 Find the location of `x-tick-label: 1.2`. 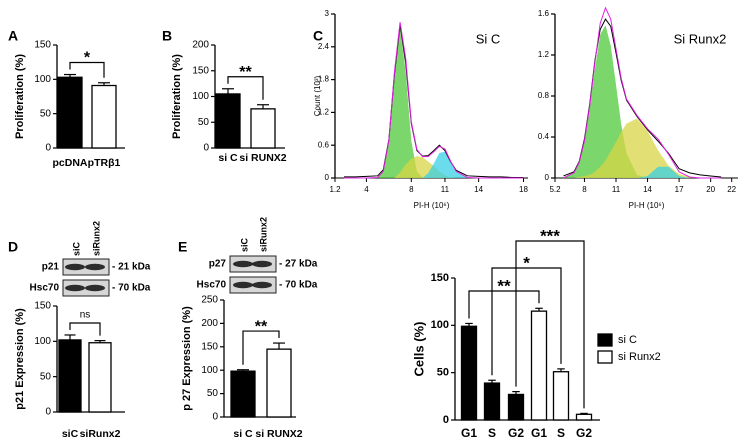

x-tick-label: 1.2 is located at coordinates (335, 189).